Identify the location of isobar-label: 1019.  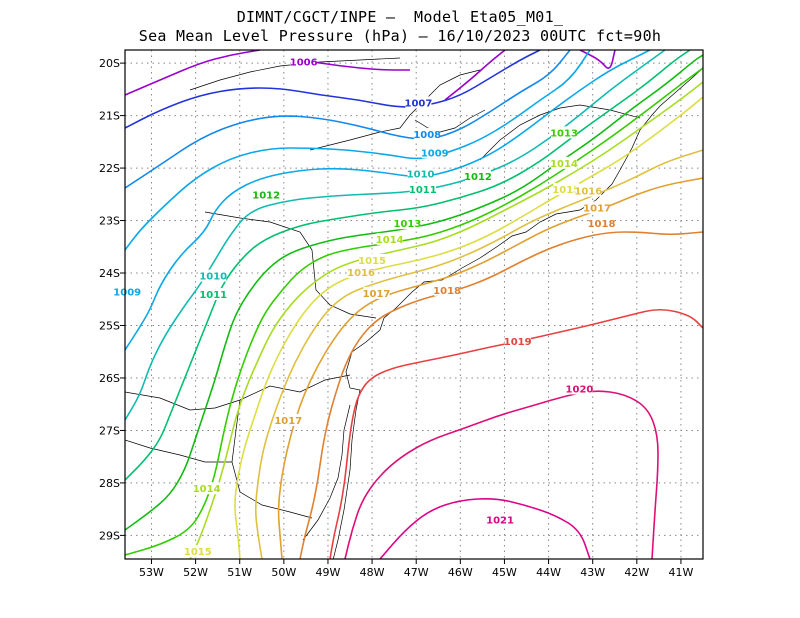
(518, 342).